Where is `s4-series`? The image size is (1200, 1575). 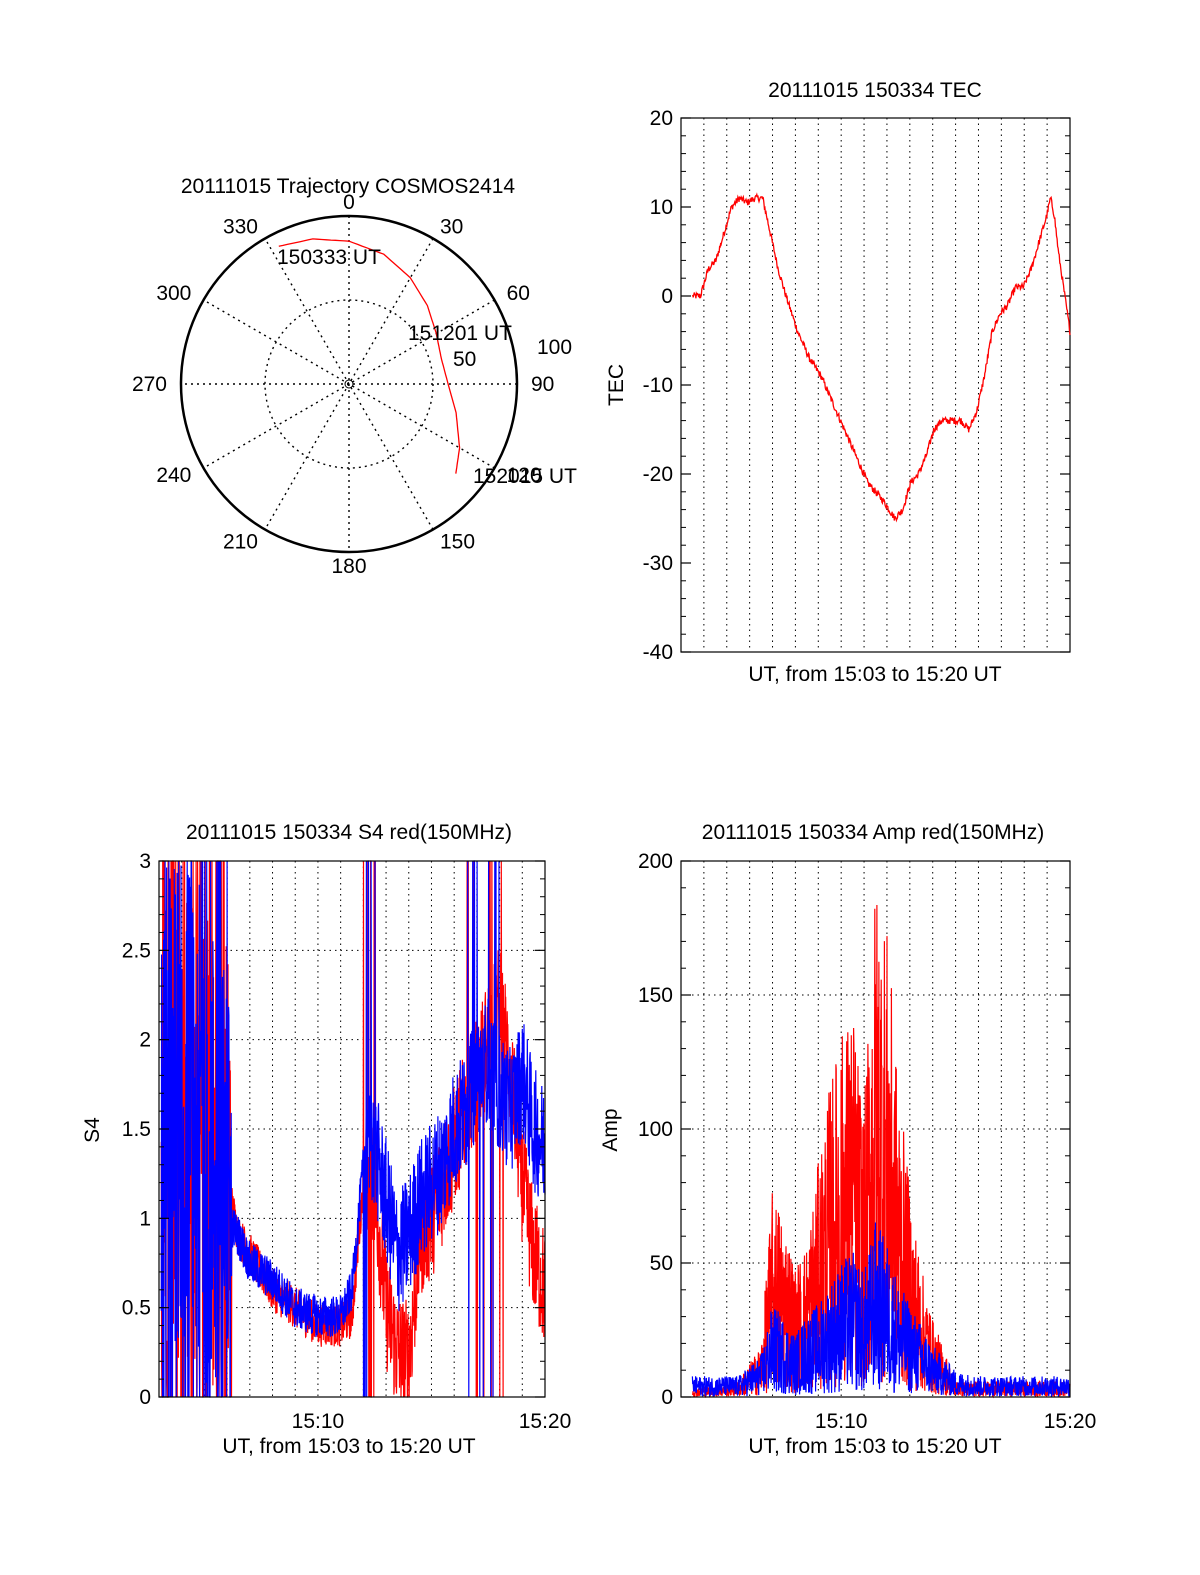 s4-series is located at coordinates (353, 1129).